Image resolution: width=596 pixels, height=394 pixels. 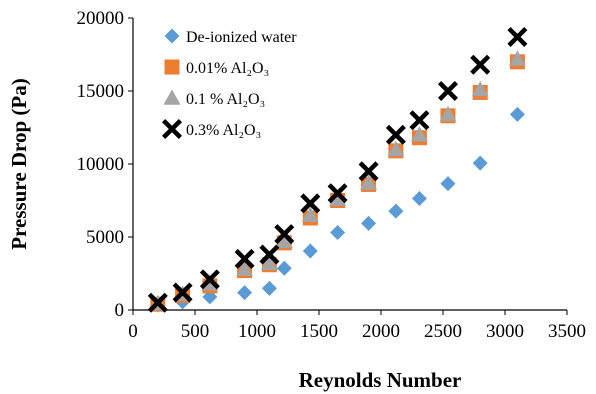 I want to click on legend-item: 0.01% Al₂O₃, so click(x=217, y=69).